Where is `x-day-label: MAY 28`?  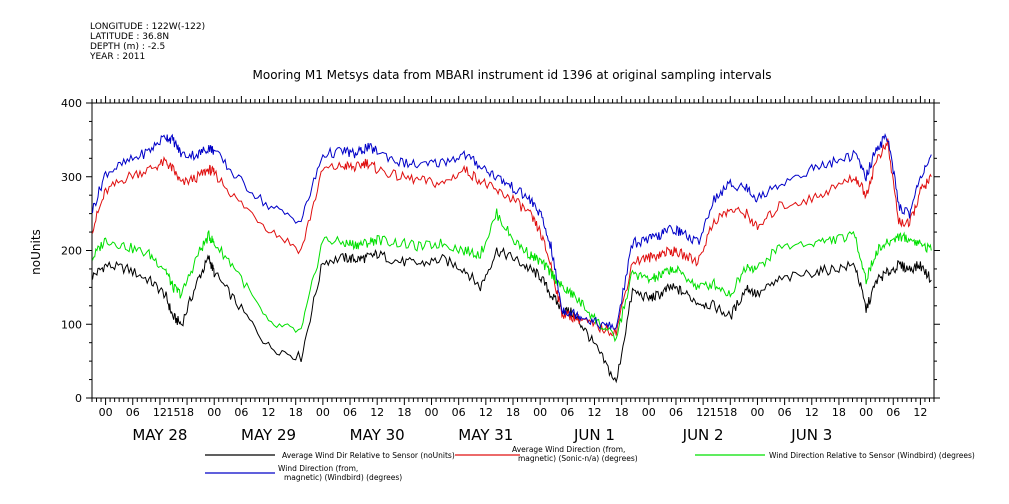
x-day-label: MAY 28 is located at coordinates (159, 435).